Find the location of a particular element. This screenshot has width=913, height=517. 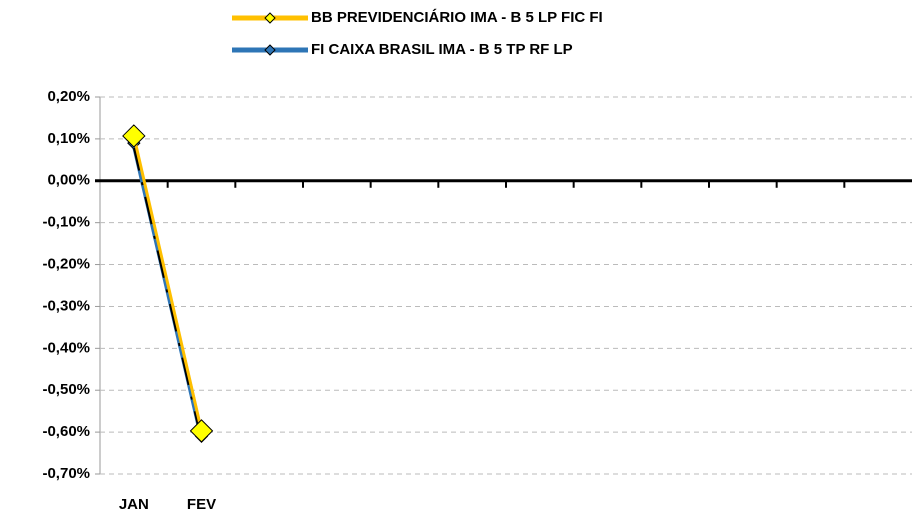

y-tick-label: -0,50% is located at coordinates (66, 389).